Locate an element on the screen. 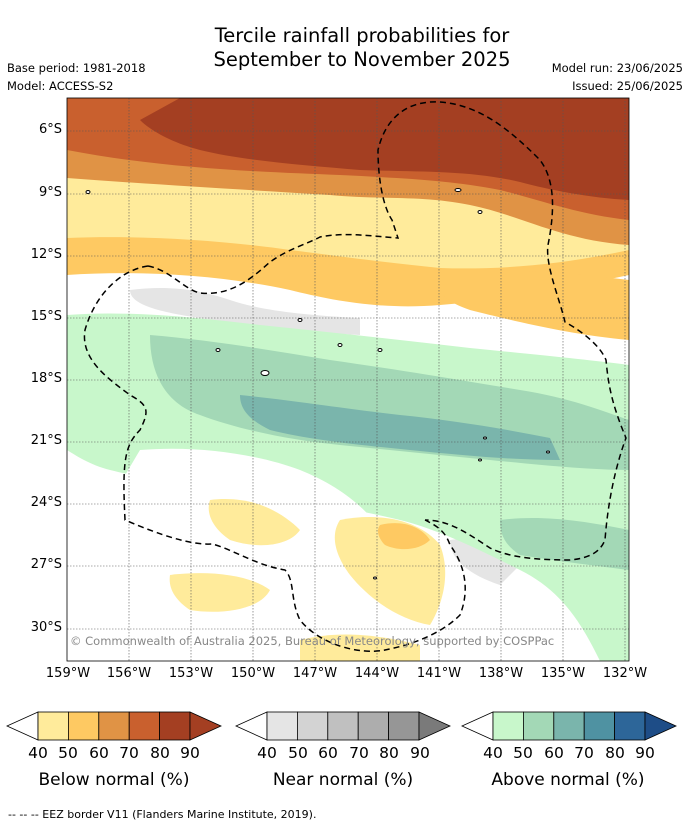  legend-below-tick-90: 90 is located at coordinates (190, 753).